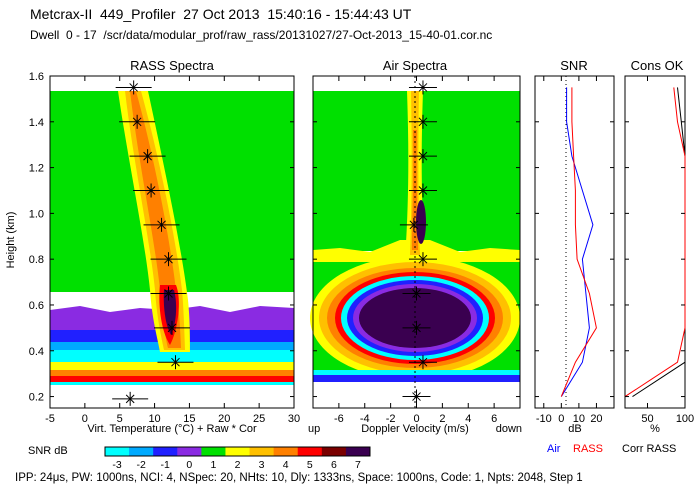 This screenshot has width=700, height=500. I want to click on rass-orange-layer, so click(172, 373).